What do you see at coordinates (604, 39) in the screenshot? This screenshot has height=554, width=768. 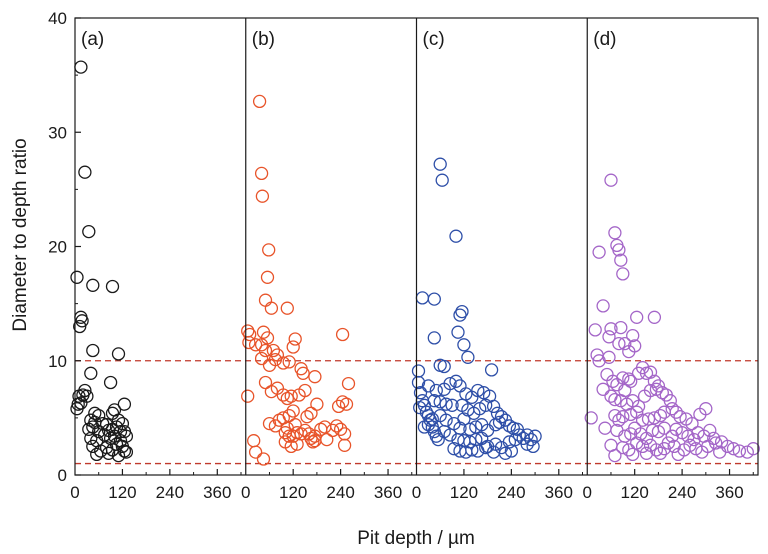 I see `panel-label: (d)` at bounding box center [604, 39].